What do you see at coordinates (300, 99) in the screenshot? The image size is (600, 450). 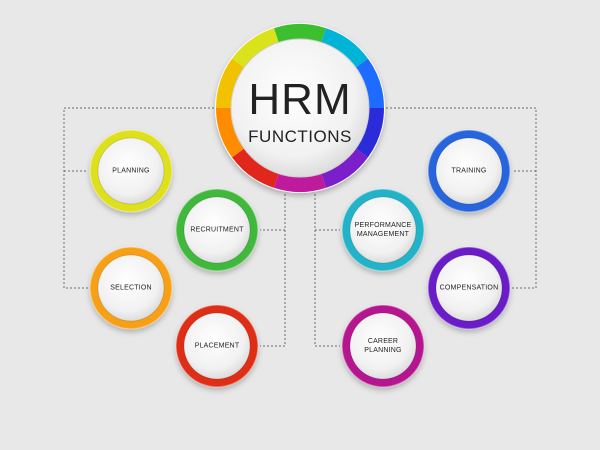 I see `center-title: HRM` at bounding box center [300, 99].